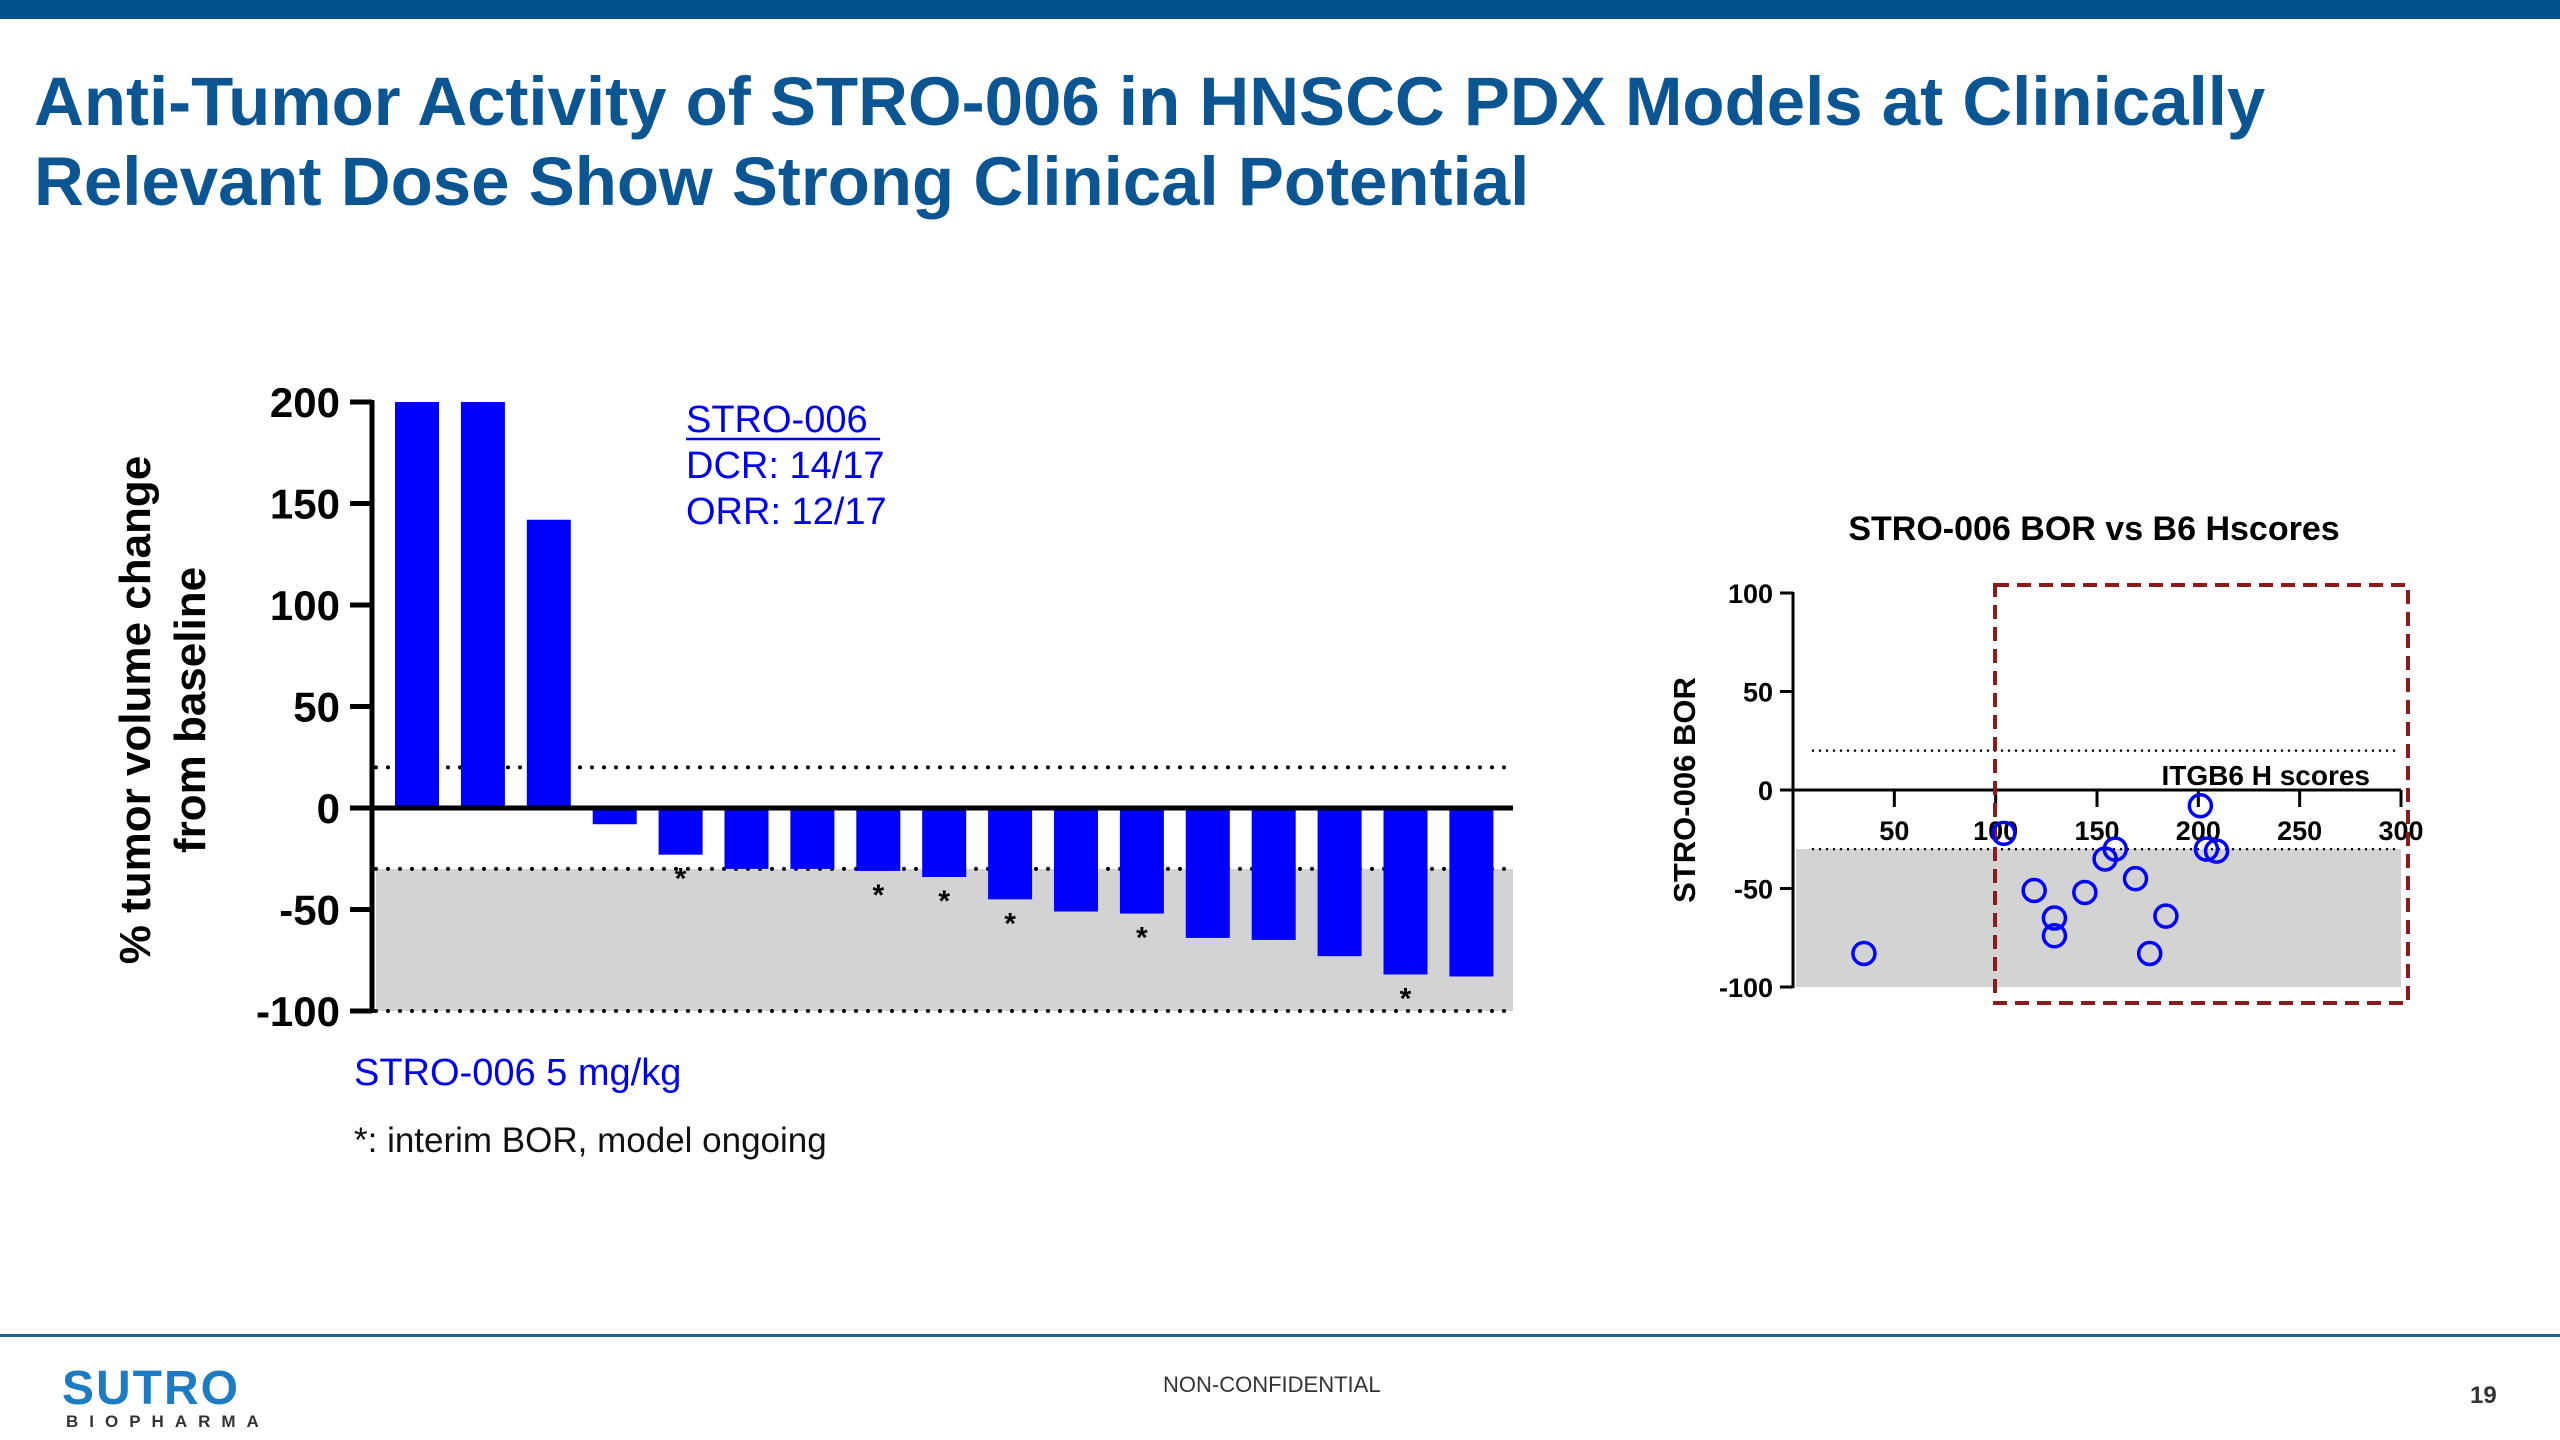 Image resolution: width=2560 pixels, height=1440 pixels. I want to click on y-axis-label-line-2: from baseline, so click(190, 710).